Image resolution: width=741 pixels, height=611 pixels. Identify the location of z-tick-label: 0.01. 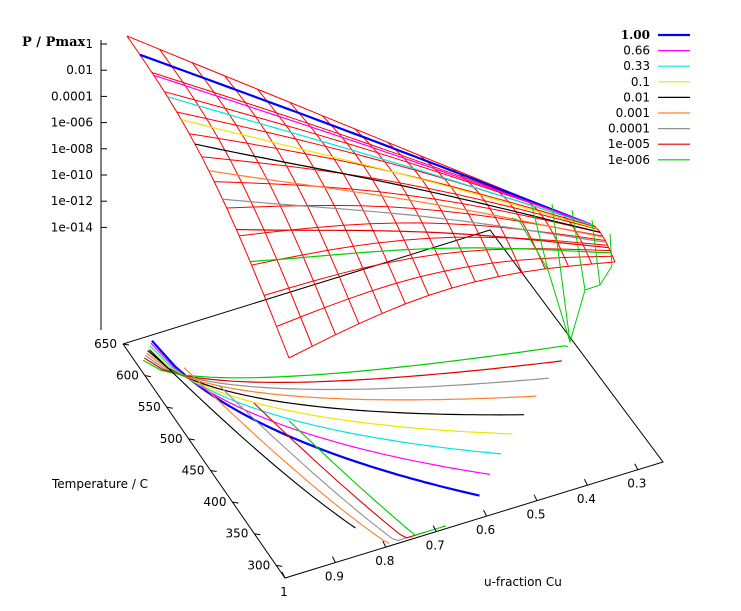
(79, 70).